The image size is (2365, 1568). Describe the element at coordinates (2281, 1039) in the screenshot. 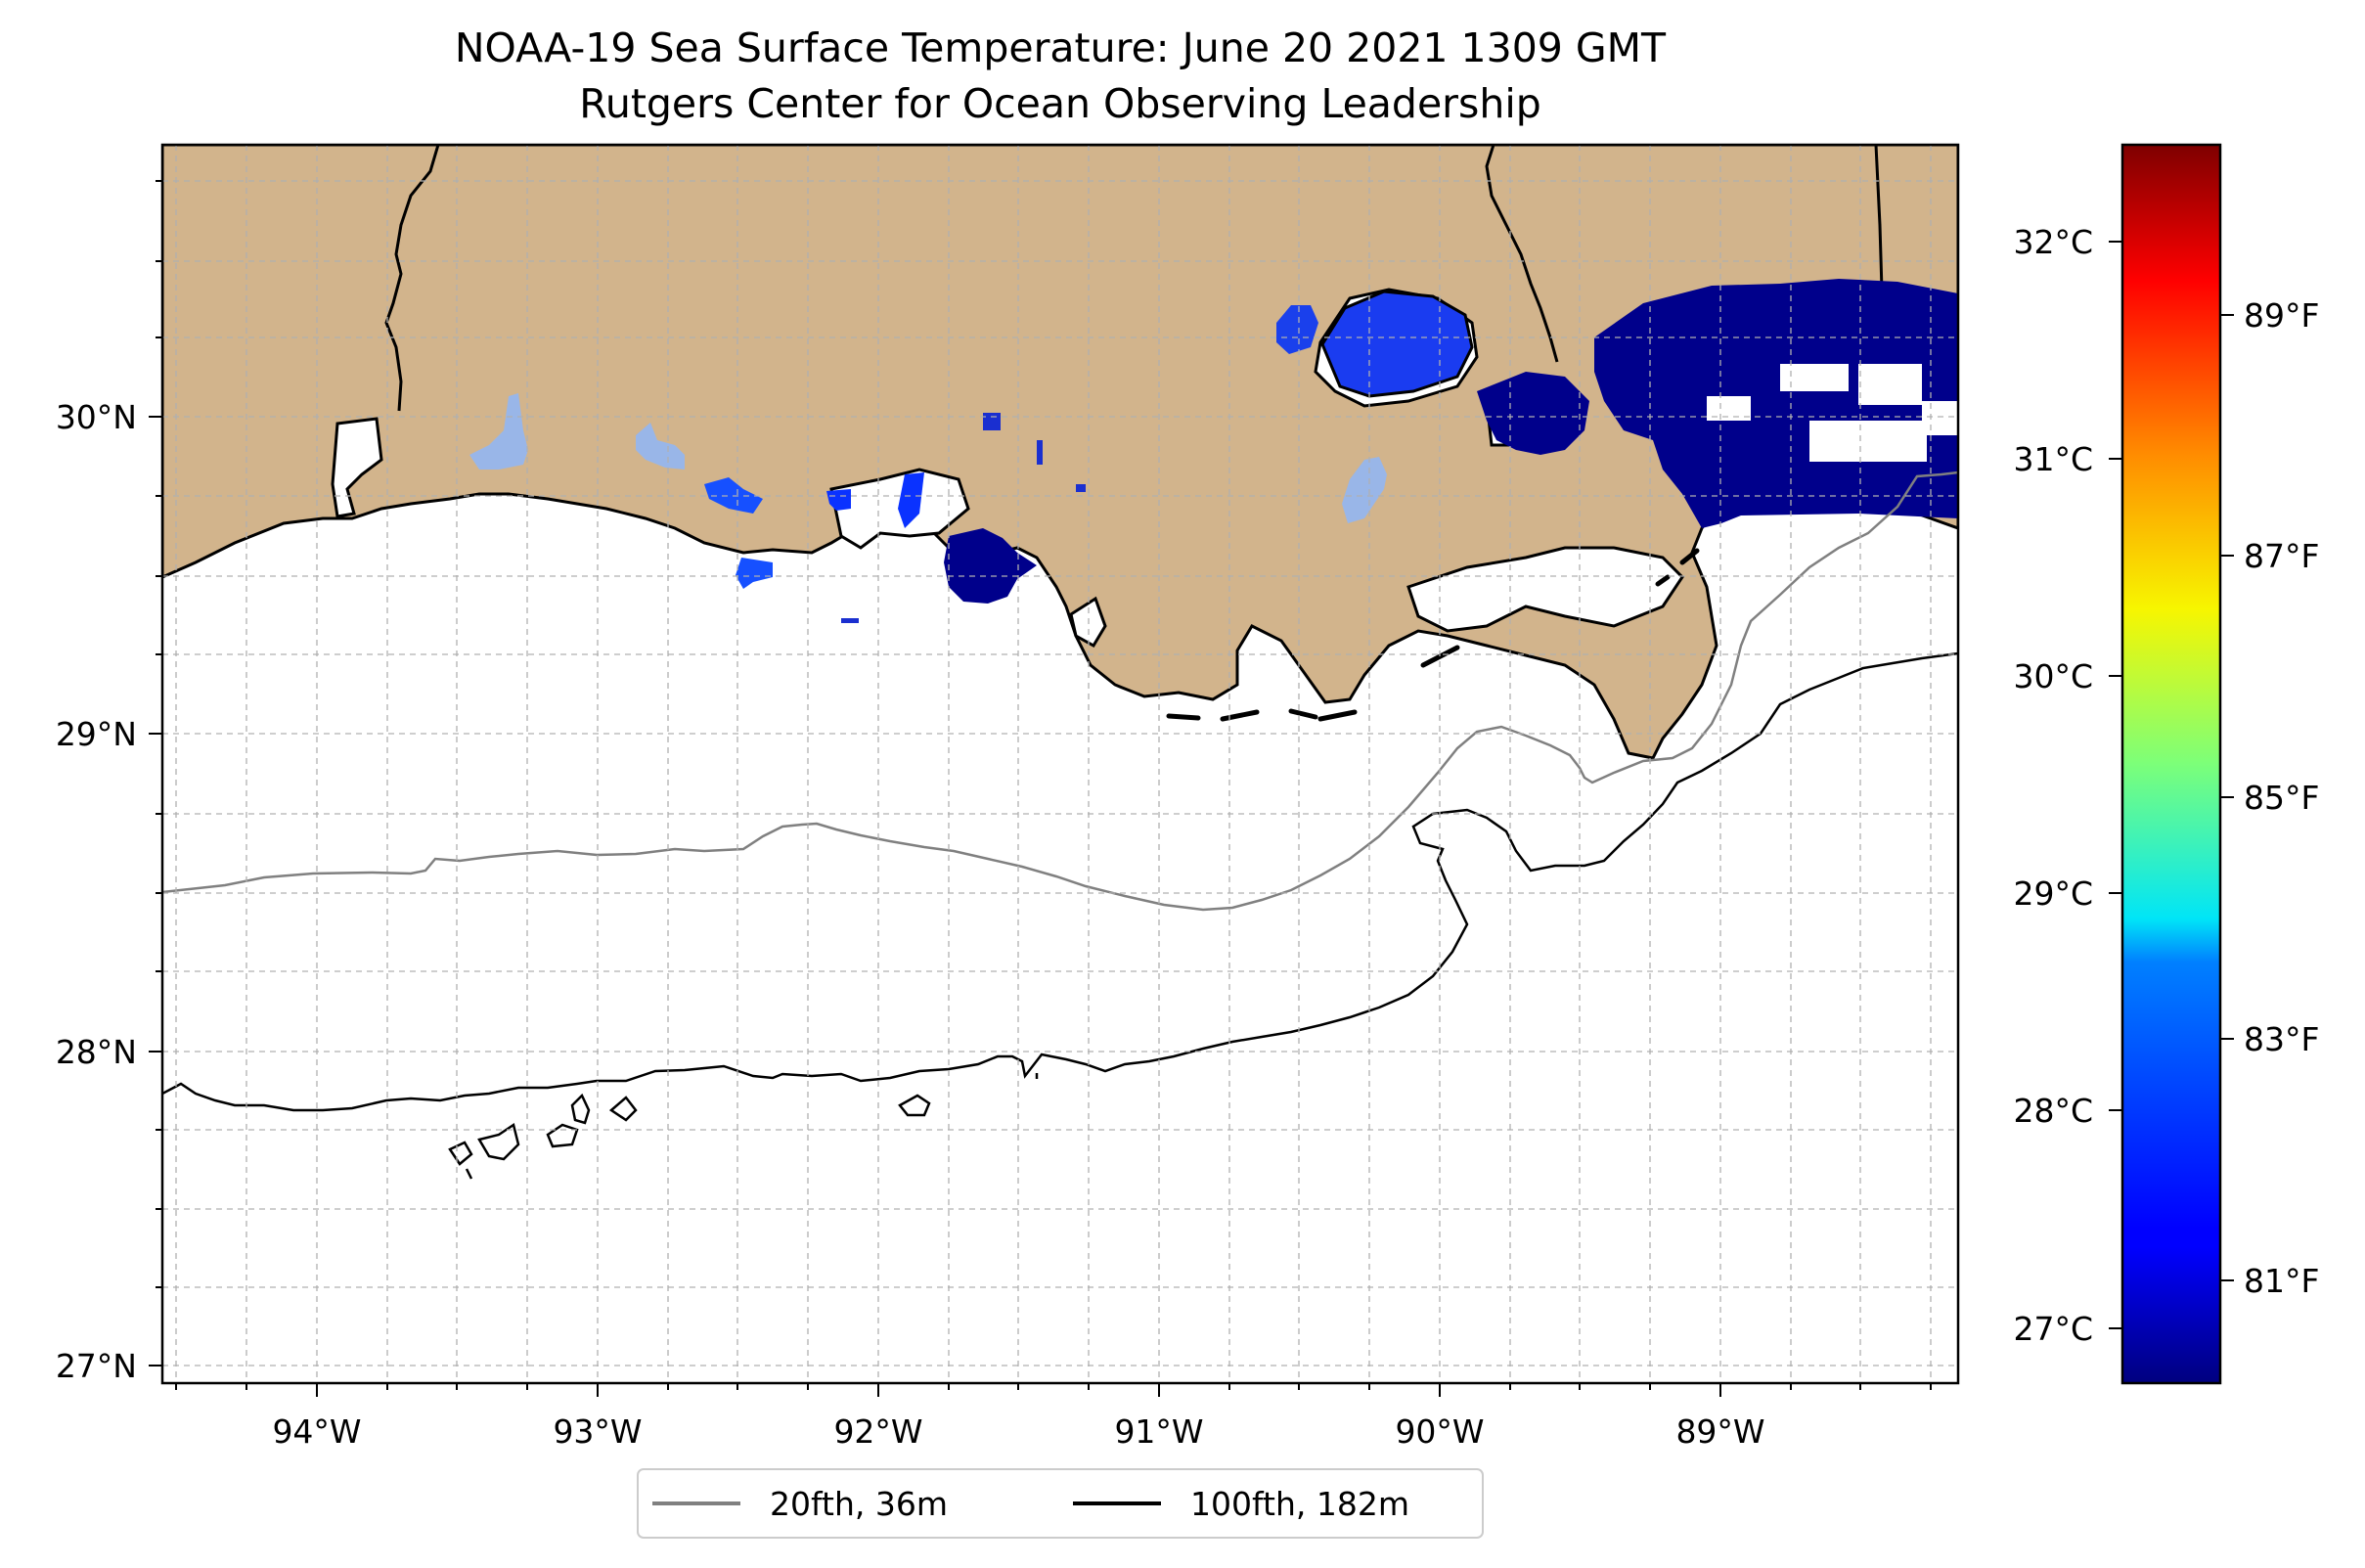

I see `colorbar-fahrenheit-label: 83°F` at that location.